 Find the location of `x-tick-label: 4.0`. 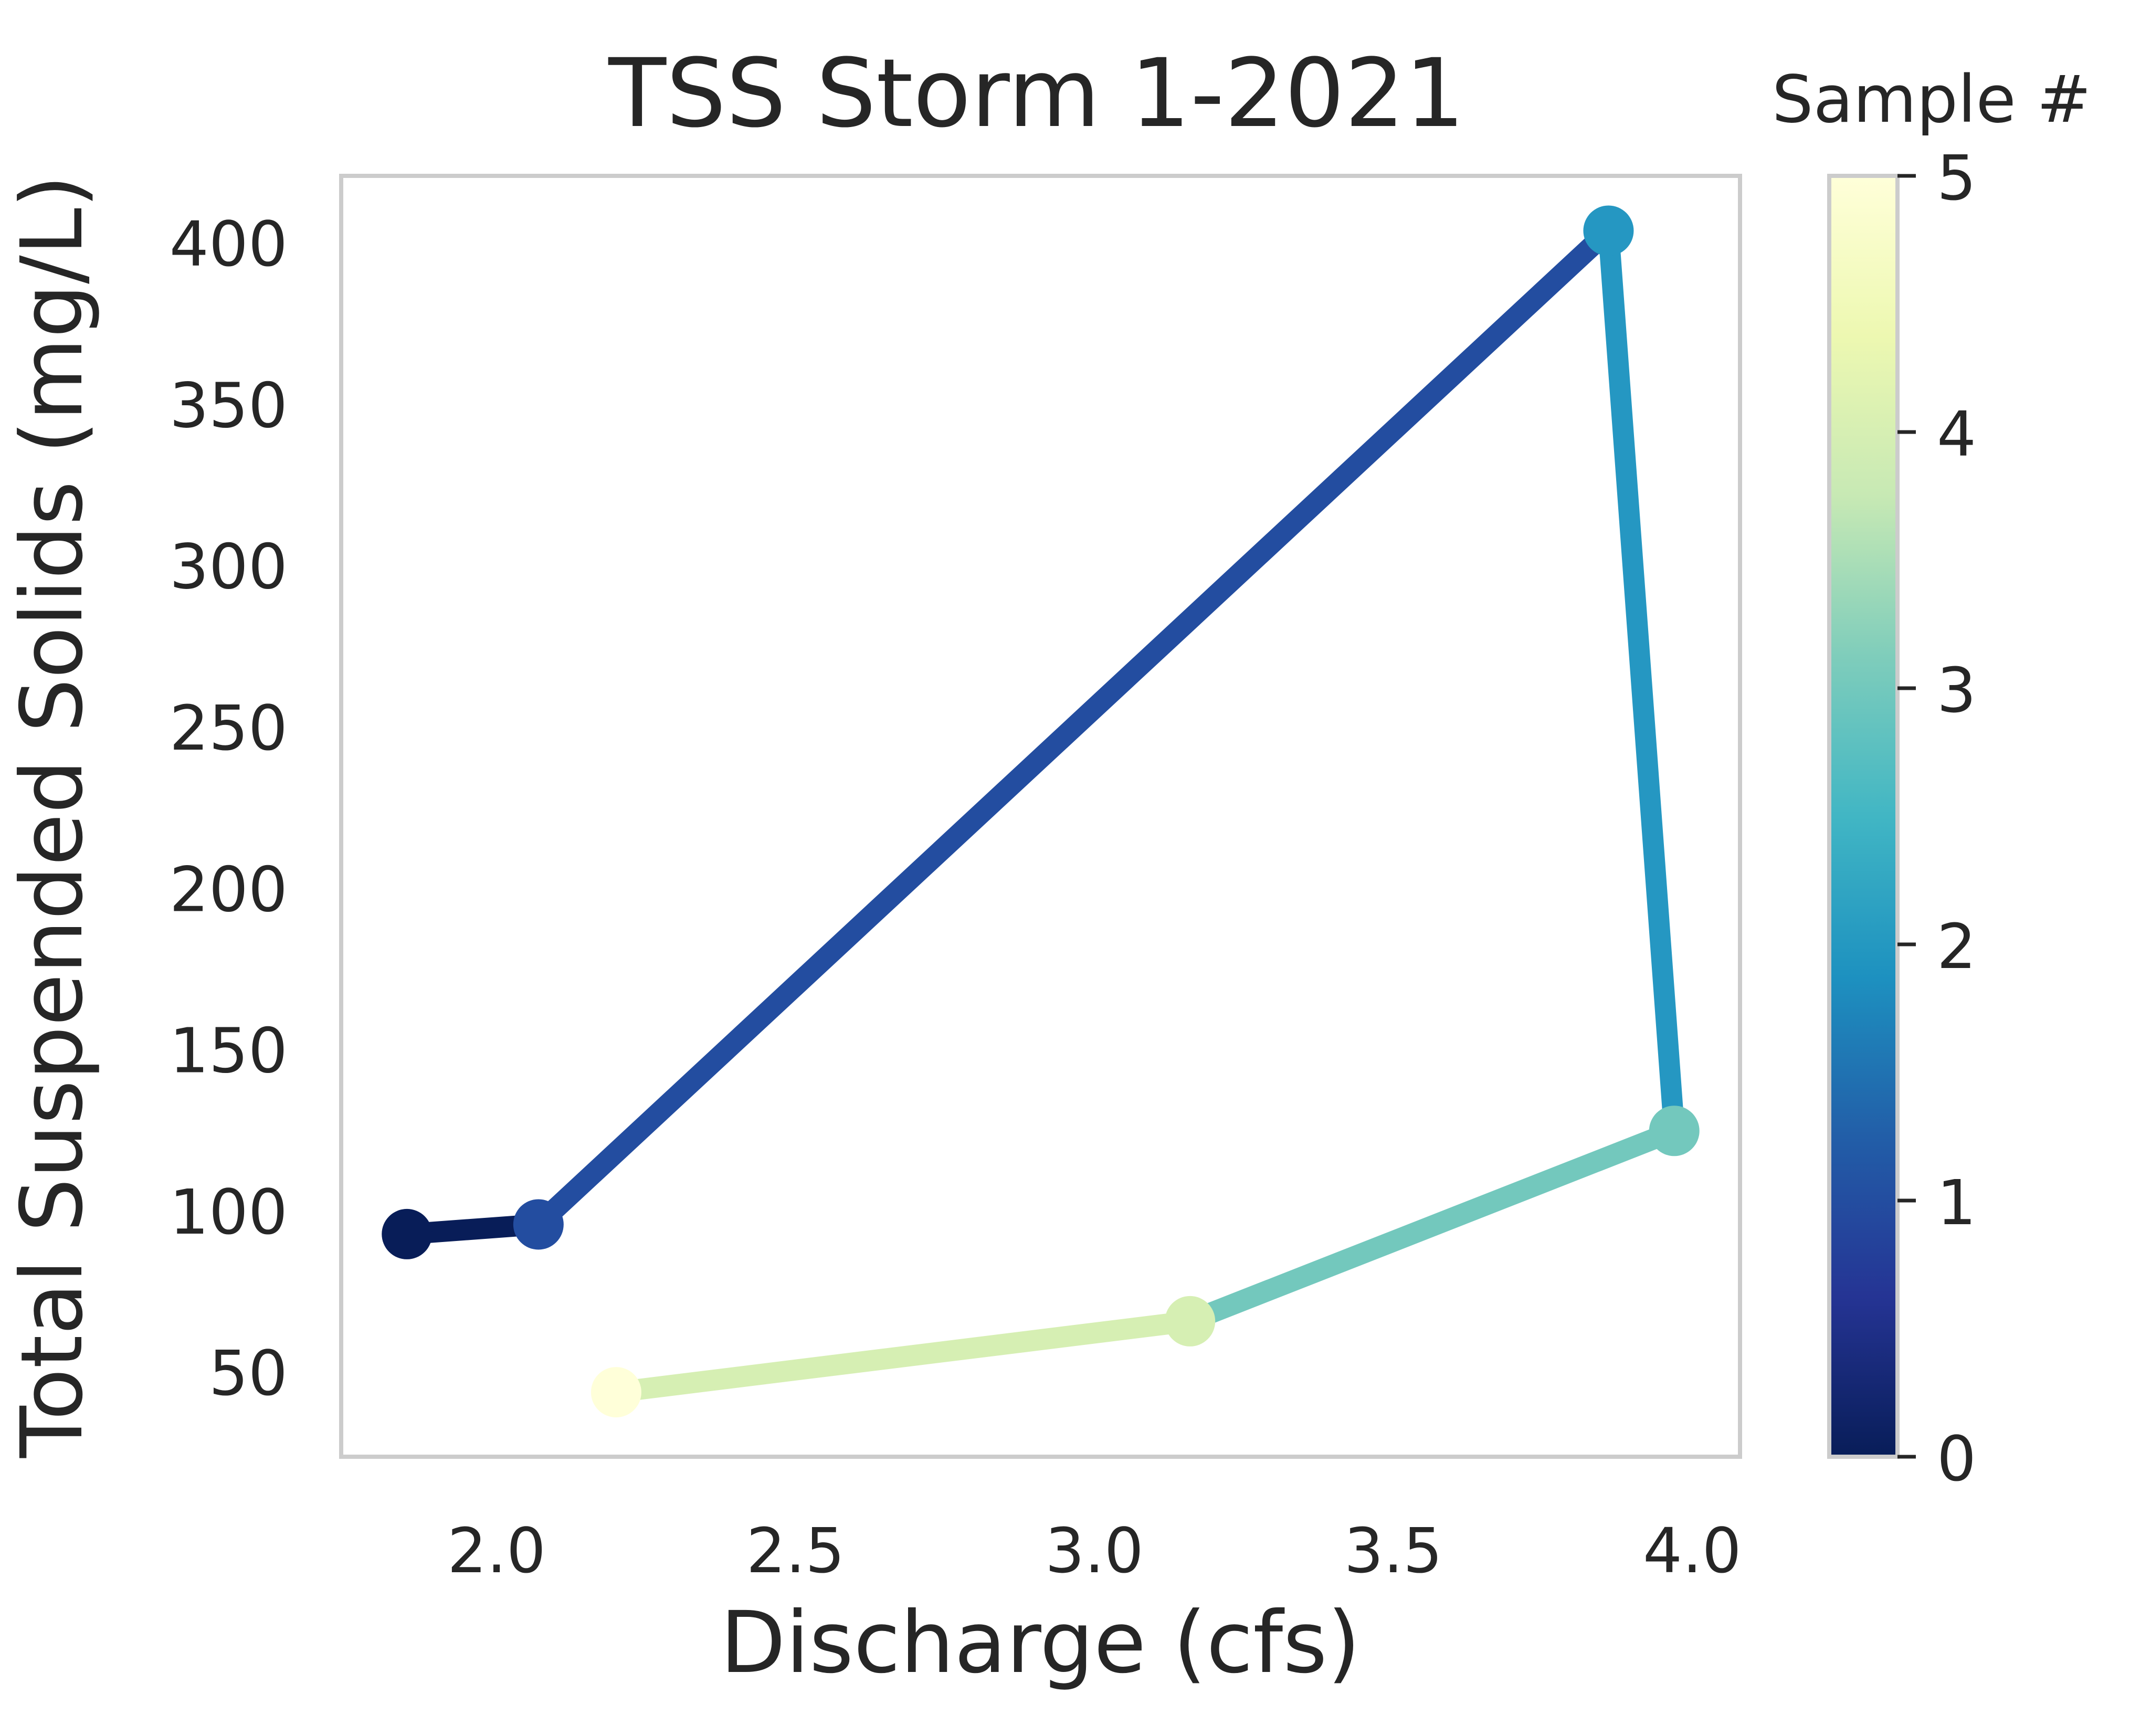

x-tick-label: 4.0 is located at coordinates (1692, 1551).